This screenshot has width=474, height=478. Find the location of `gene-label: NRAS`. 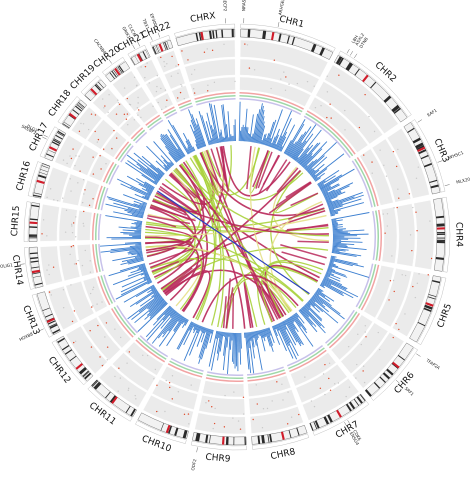

gene-label: NRAS is located at coordinates (243, 5).